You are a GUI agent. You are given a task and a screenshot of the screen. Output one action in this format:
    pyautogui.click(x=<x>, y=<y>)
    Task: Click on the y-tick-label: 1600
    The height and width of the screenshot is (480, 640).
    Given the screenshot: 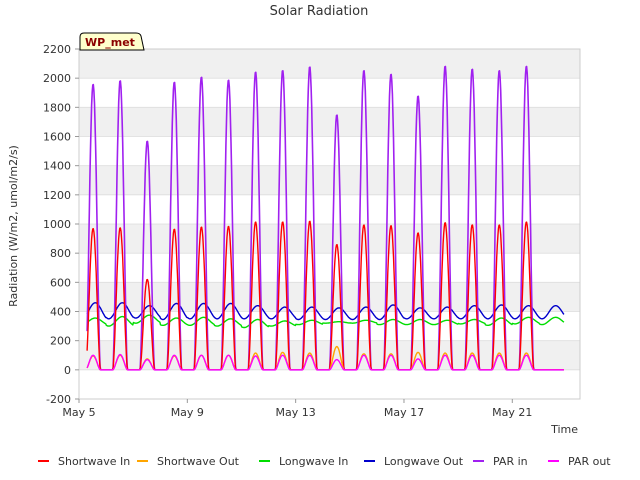 What is the action you would take?
    pyautogui.click(x=57, y=137)
    